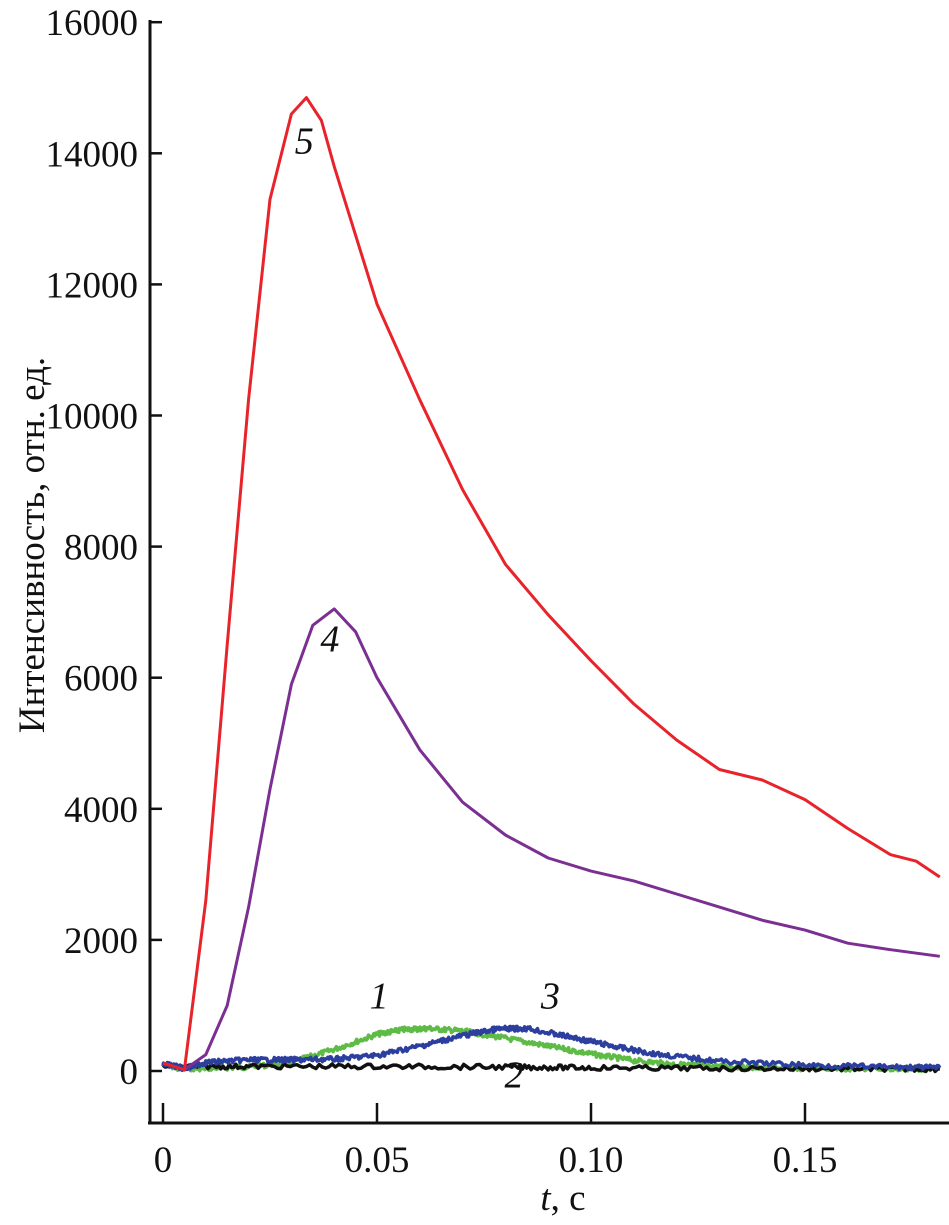 Image resolution: width=949 pixels, height=1225 pixels. I want to click on y-tick-label: 2000, so click(101, 941).